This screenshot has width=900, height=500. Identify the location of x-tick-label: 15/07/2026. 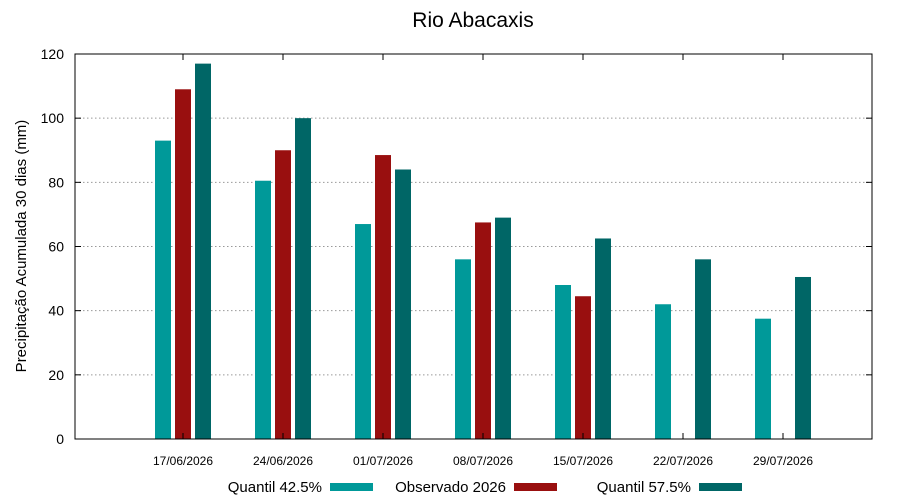
(583, 461).